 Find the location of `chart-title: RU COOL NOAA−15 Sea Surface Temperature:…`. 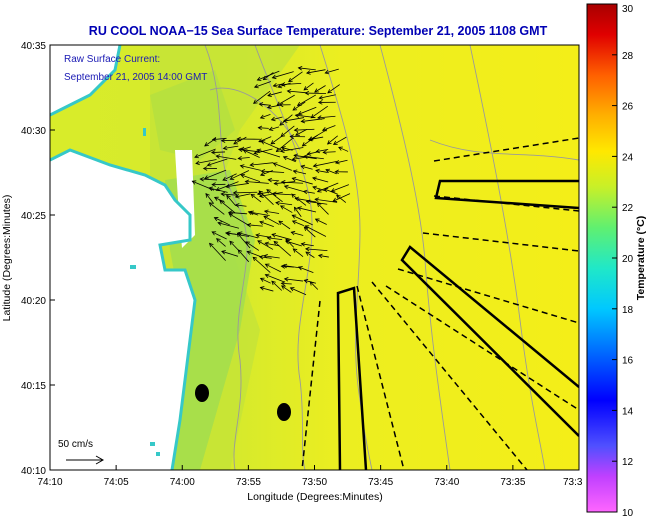

chart-title: RU COOL NOAA−15 Sea Surface Temperature:… is located at coordinates (318, 31).